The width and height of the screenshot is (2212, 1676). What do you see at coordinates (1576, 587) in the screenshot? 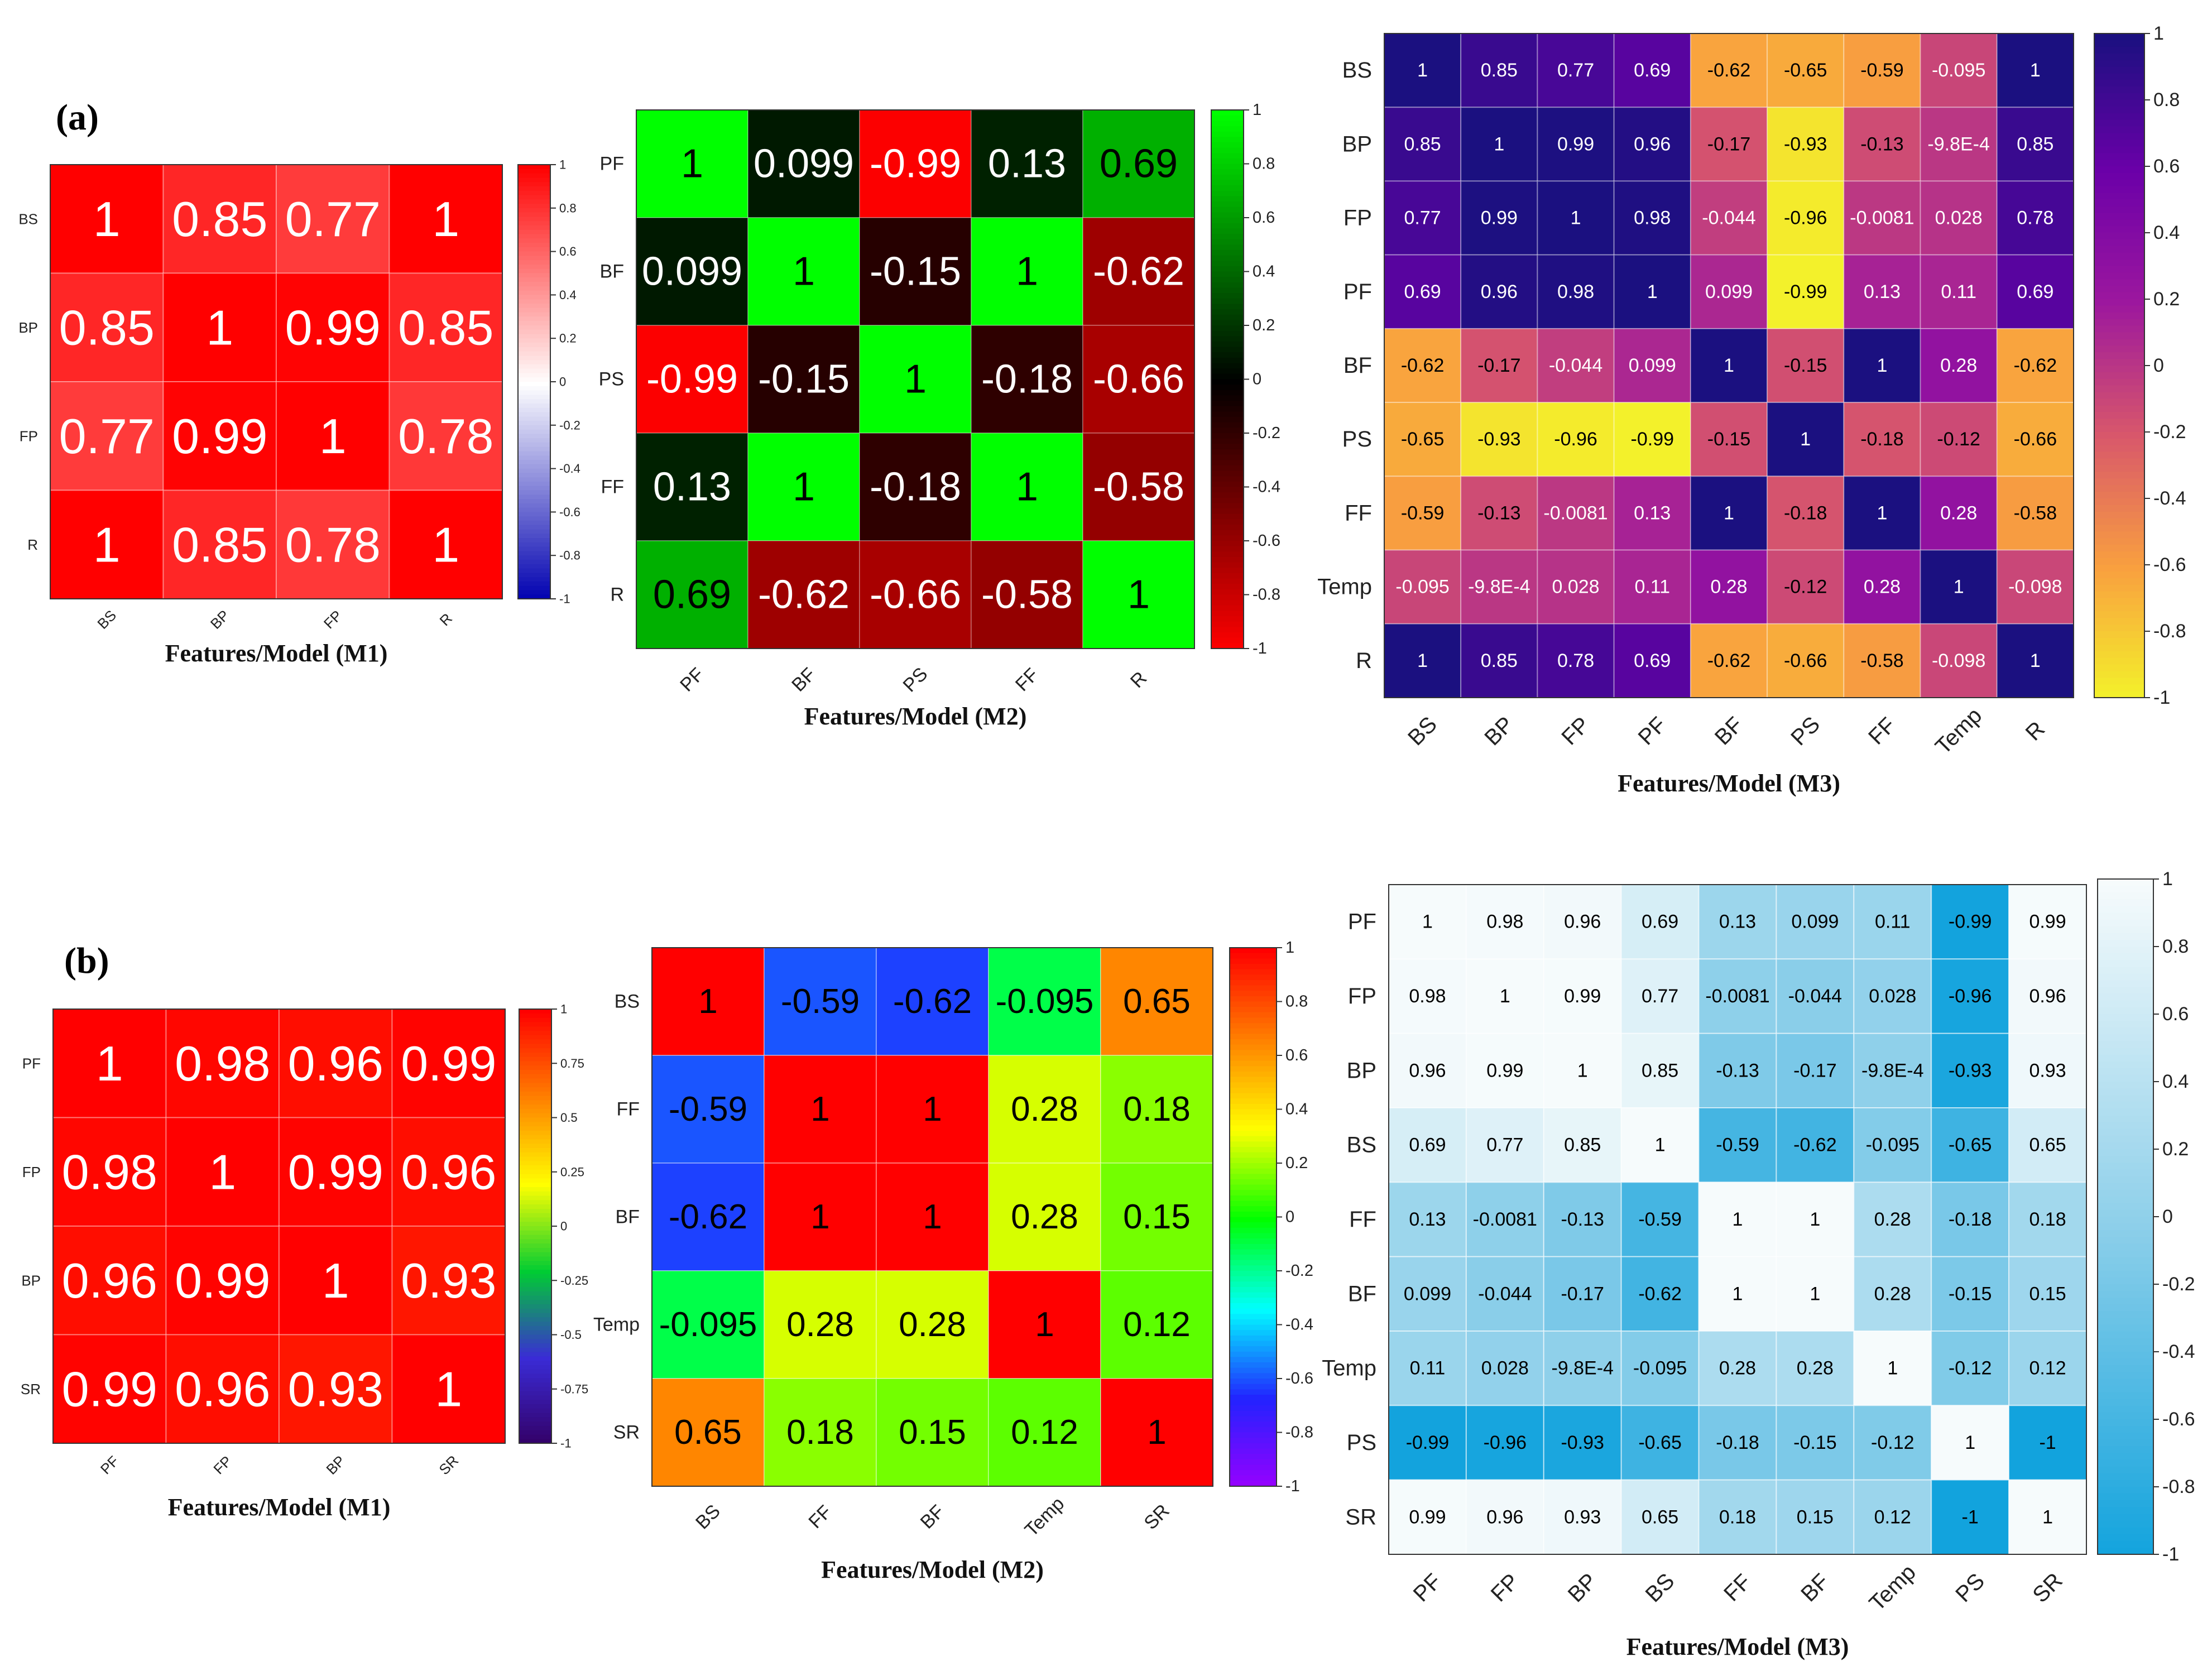
I see `cell-value-label: 0.028` at bounding box center [1576, 587].